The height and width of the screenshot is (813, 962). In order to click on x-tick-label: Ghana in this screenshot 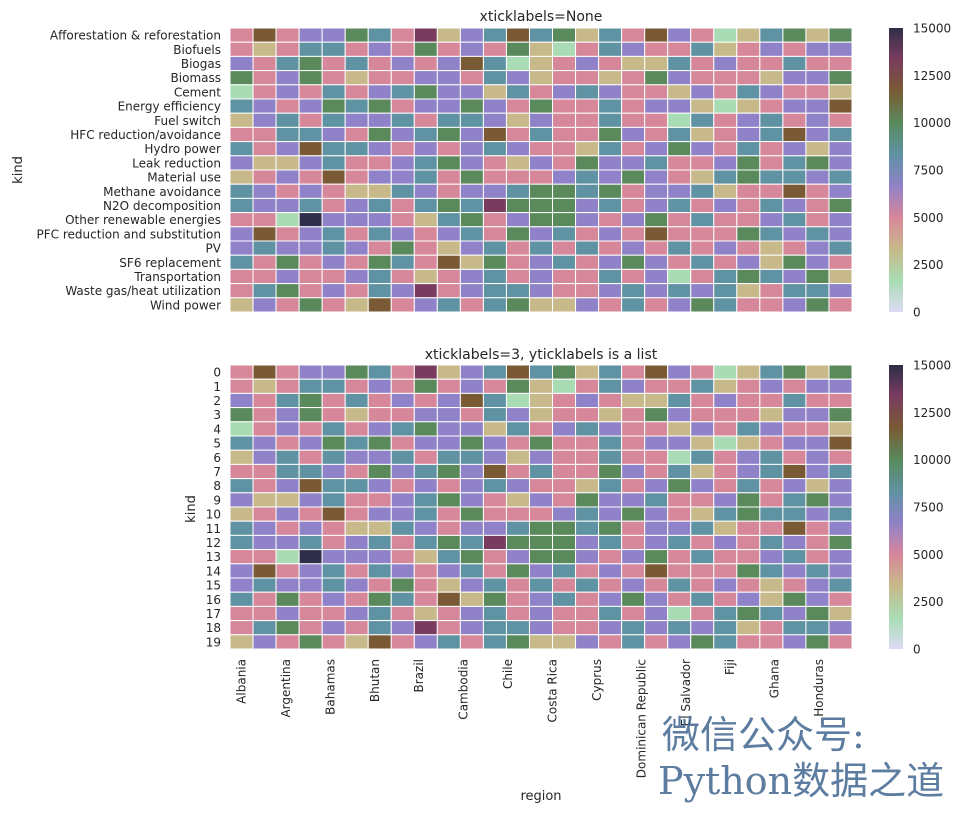, I will do `click(775, 678)`.